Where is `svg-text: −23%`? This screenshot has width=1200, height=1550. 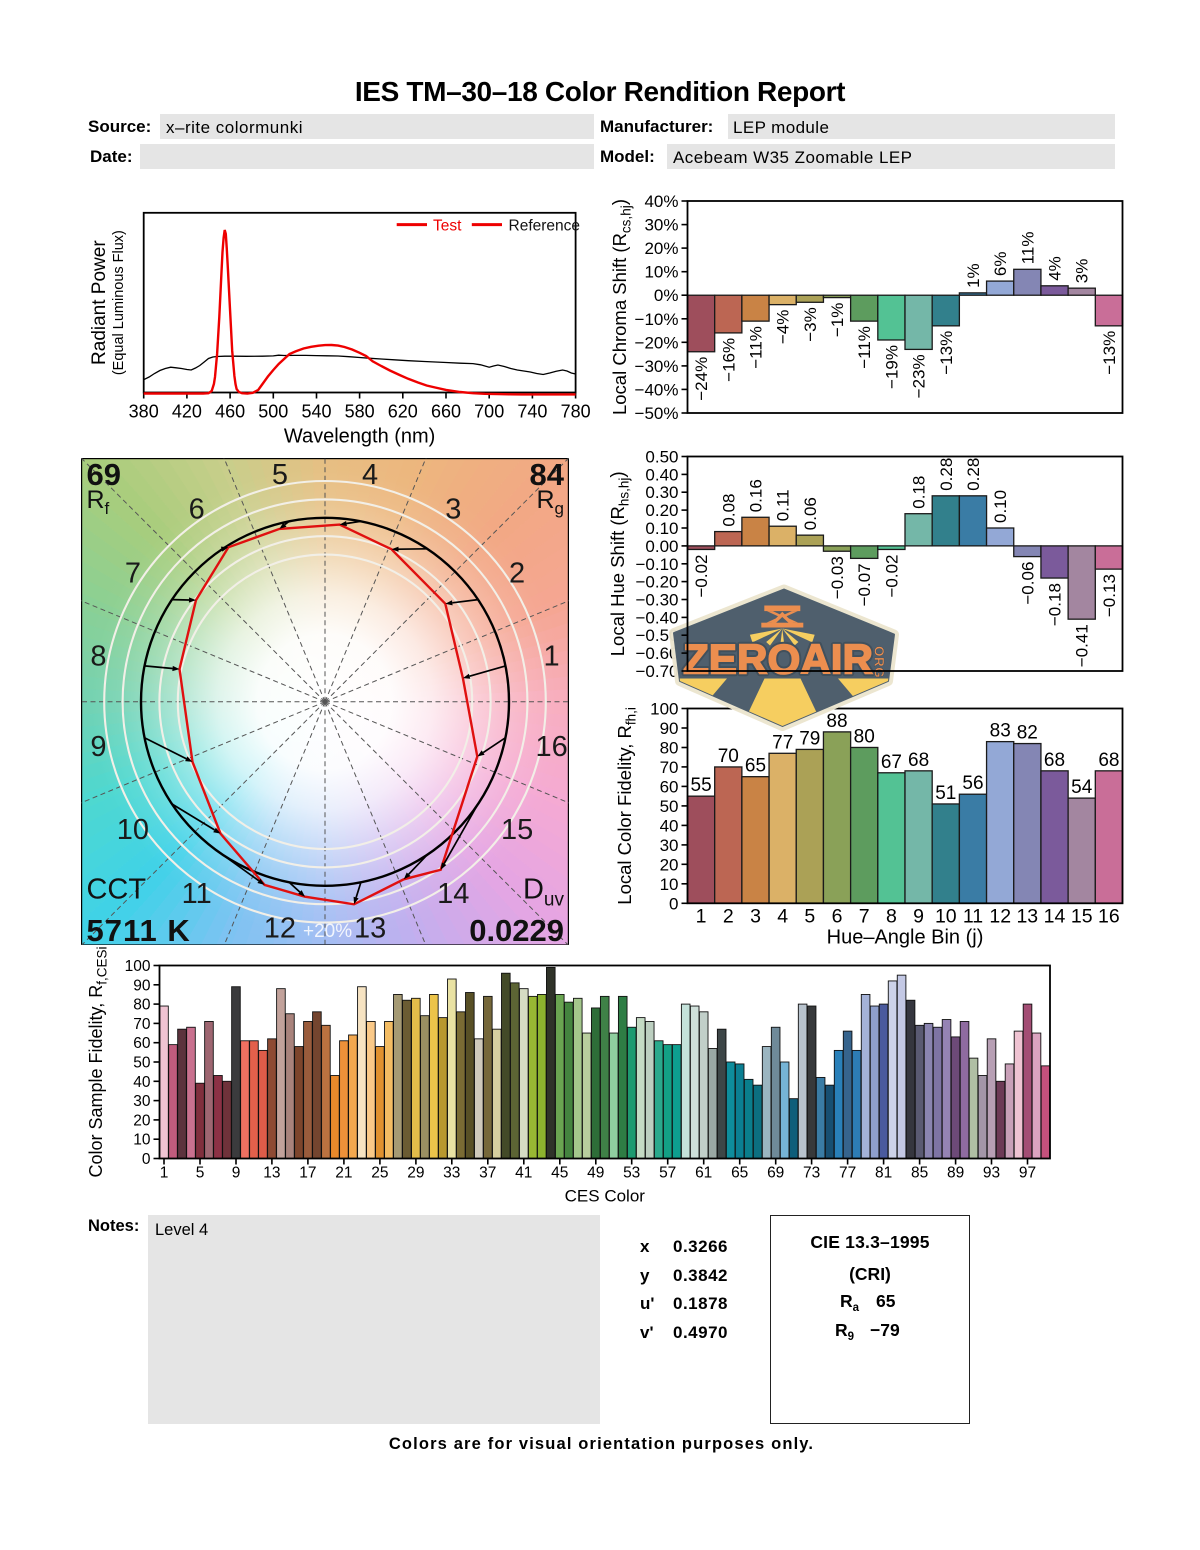
svg-text: −23% is located at coordinates (919, 376).